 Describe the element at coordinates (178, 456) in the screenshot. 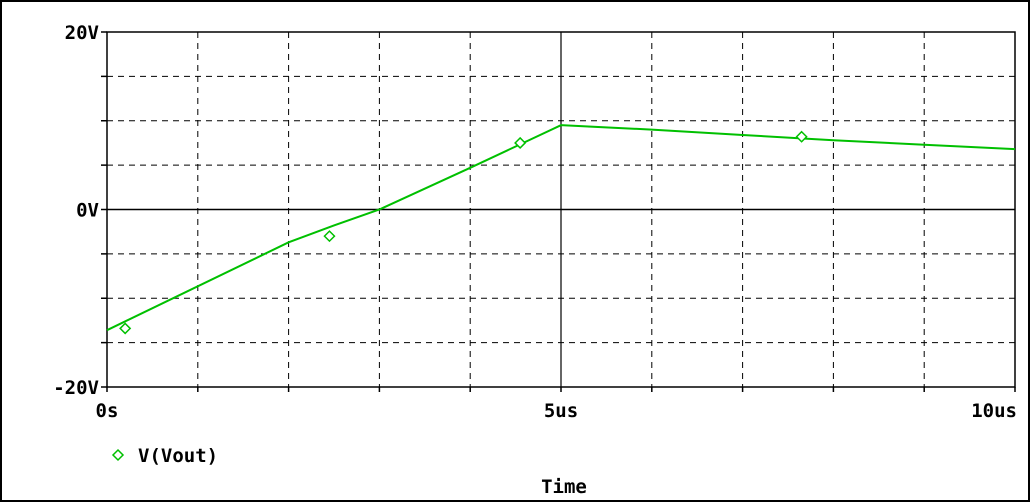

I see `legend-label: V(Vout)` at that location.